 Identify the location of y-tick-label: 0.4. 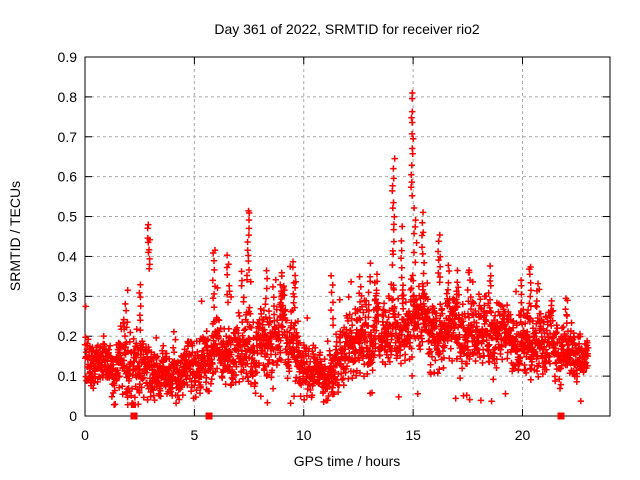
(68, 256).